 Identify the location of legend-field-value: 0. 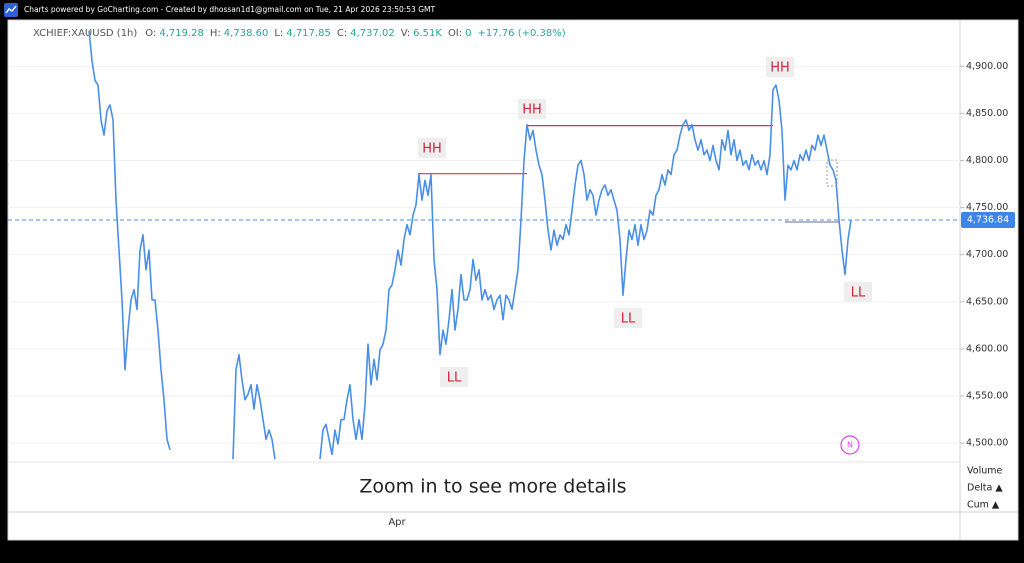
(468, 33).